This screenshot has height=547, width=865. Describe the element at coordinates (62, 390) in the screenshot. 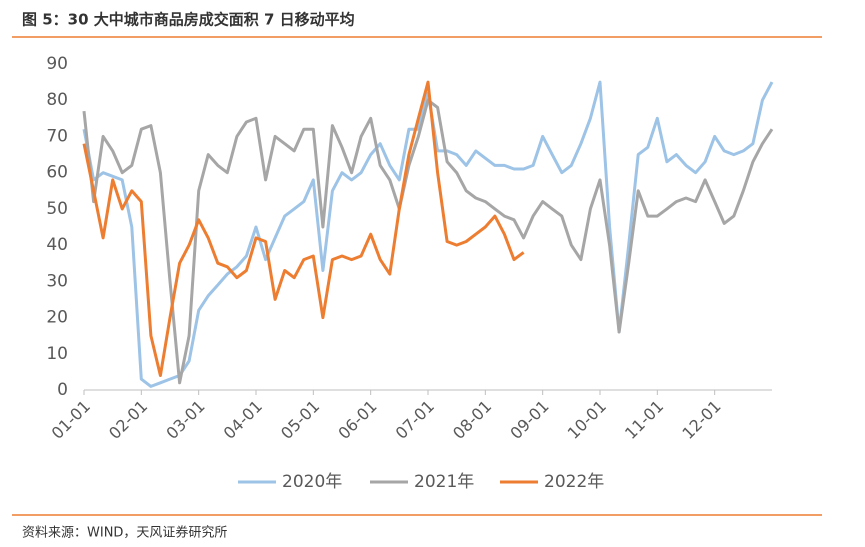

I see `y-tick-label: 0` at that location.